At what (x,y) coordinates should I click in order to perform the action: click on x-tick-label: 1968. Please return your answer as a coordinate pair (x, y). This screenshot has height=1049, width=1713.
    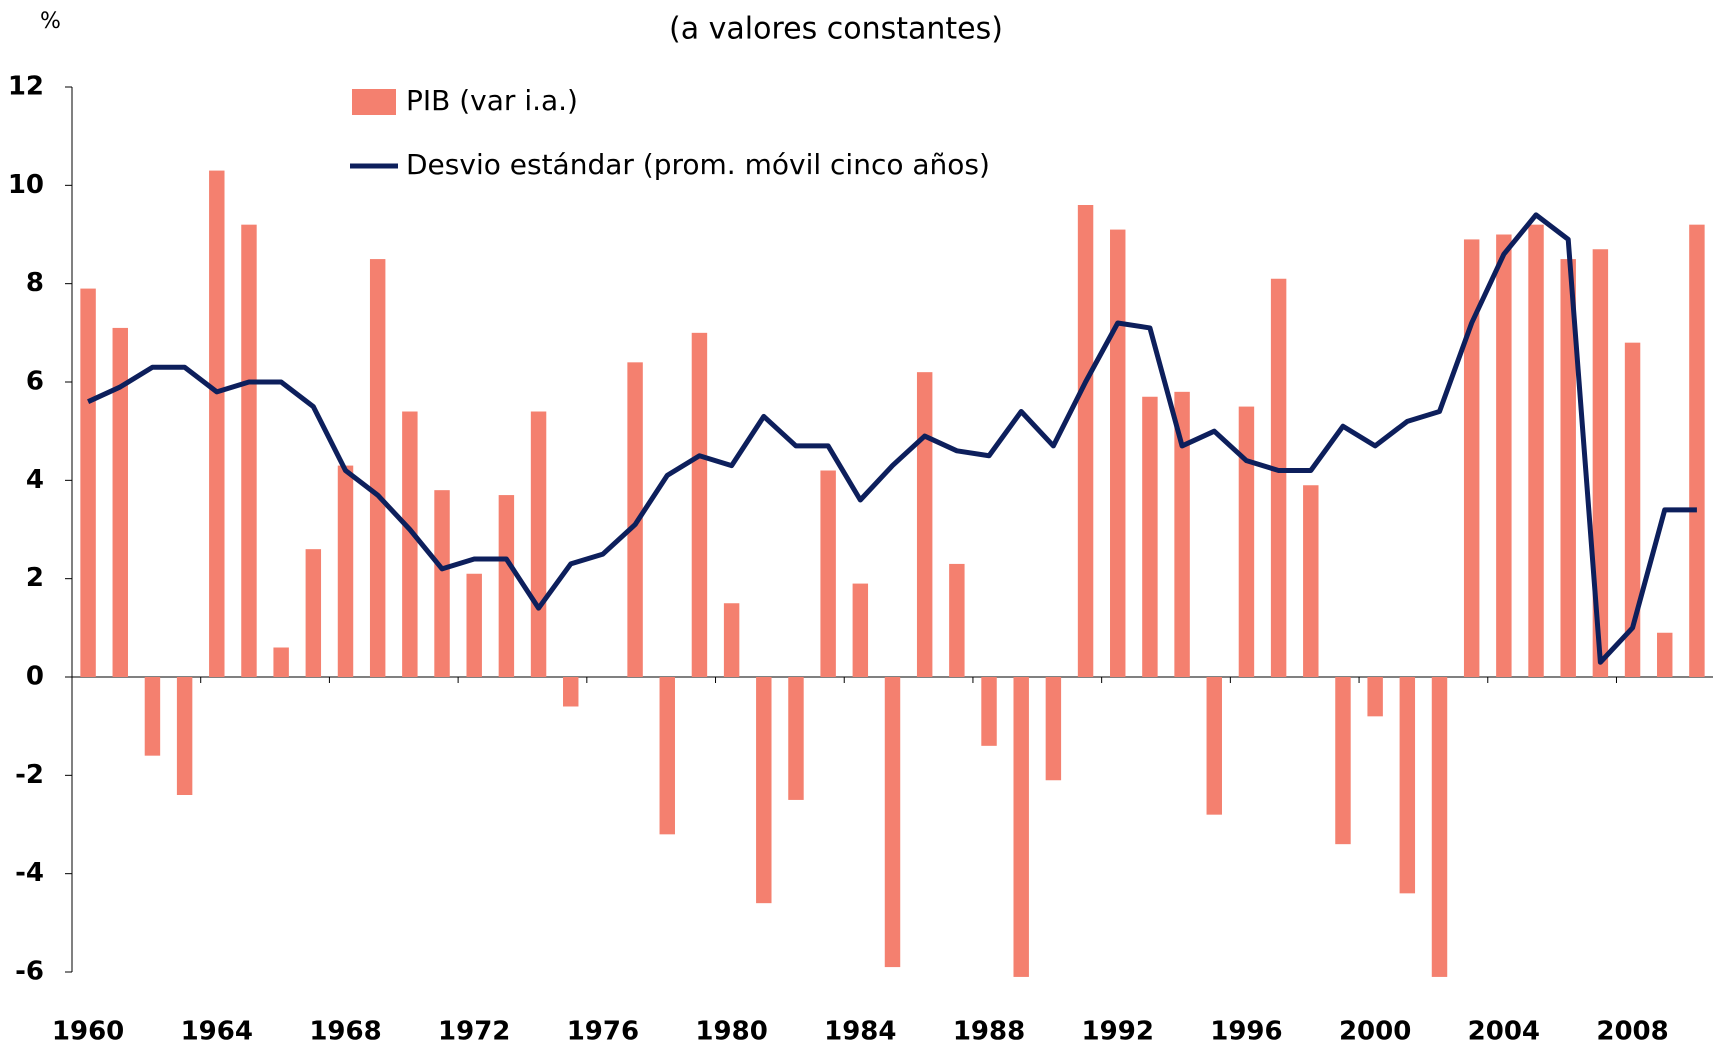
    Looking at the image, I should click on (345, 1032).